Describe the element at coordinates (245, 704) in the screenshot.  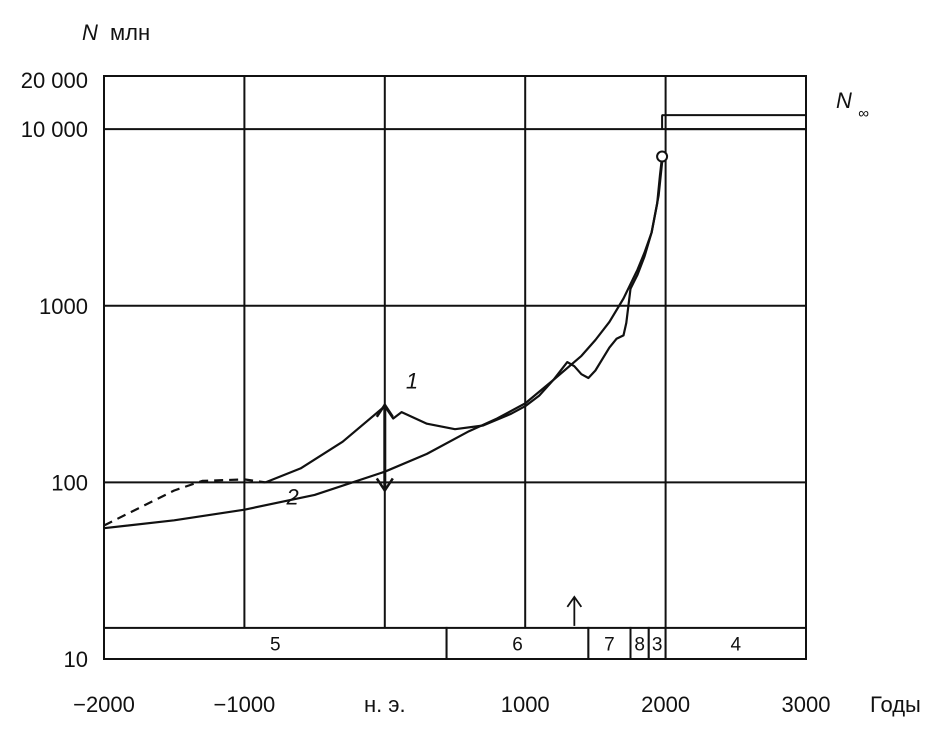
I see `x-tick-label: −1000` at that location.